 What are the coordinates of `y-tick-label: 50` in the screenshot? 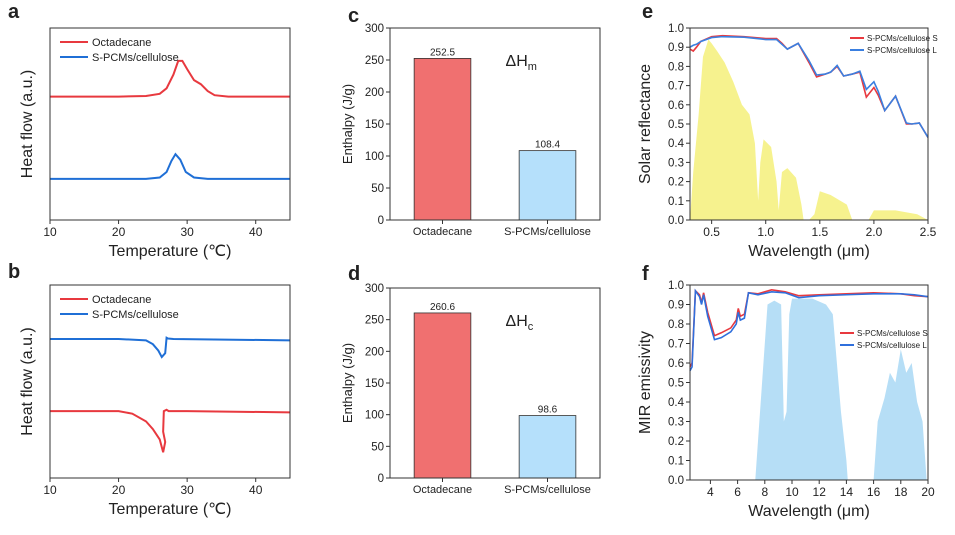 It's located at (377, 447).